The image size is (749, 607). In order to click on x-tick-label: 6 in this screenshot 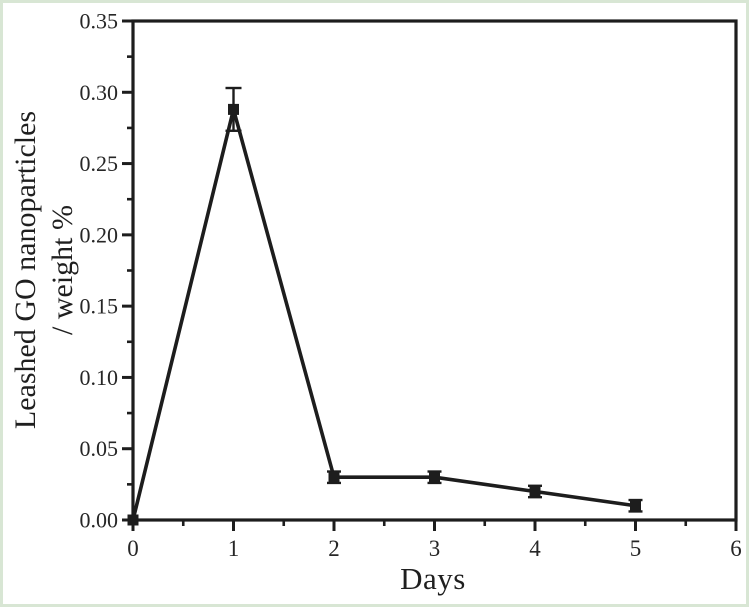, I will do `click(736, 548)`.